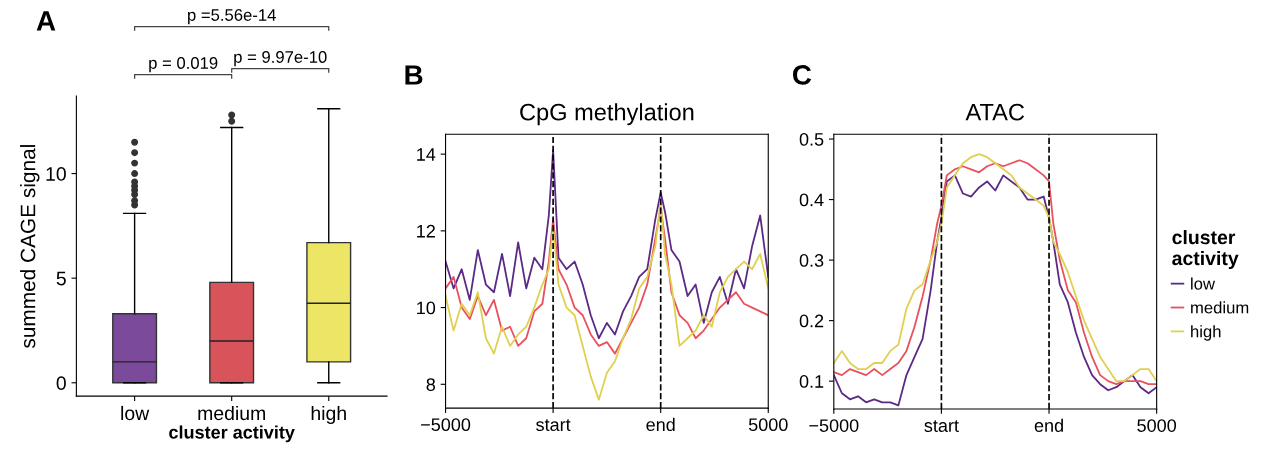  I want to click on text: p = 9.97e-10, so click(280, 59).